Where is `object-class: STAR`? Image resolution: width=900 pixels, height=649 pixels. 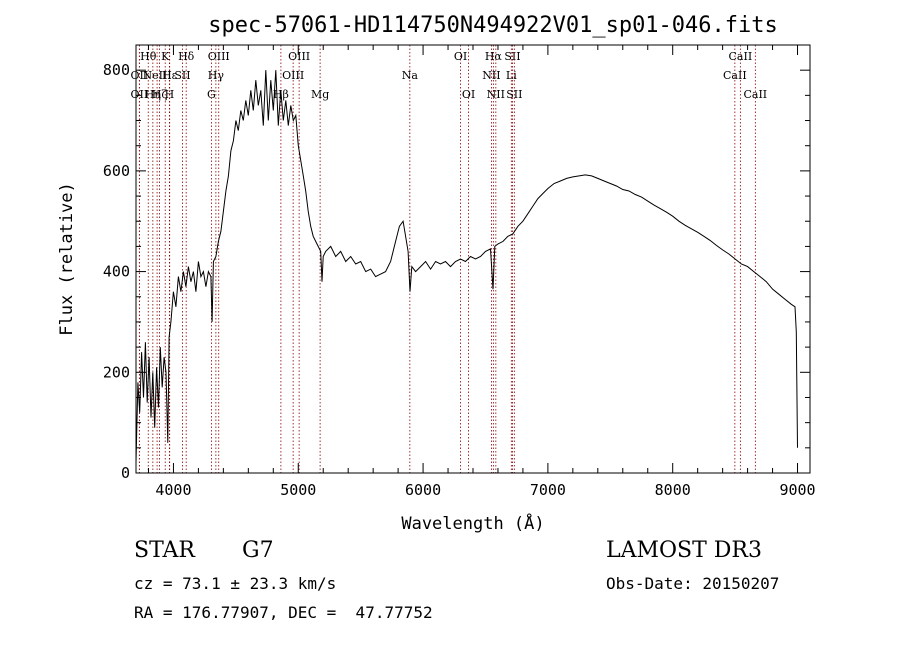 object-class: STAR is located at coordinates (164, 550).